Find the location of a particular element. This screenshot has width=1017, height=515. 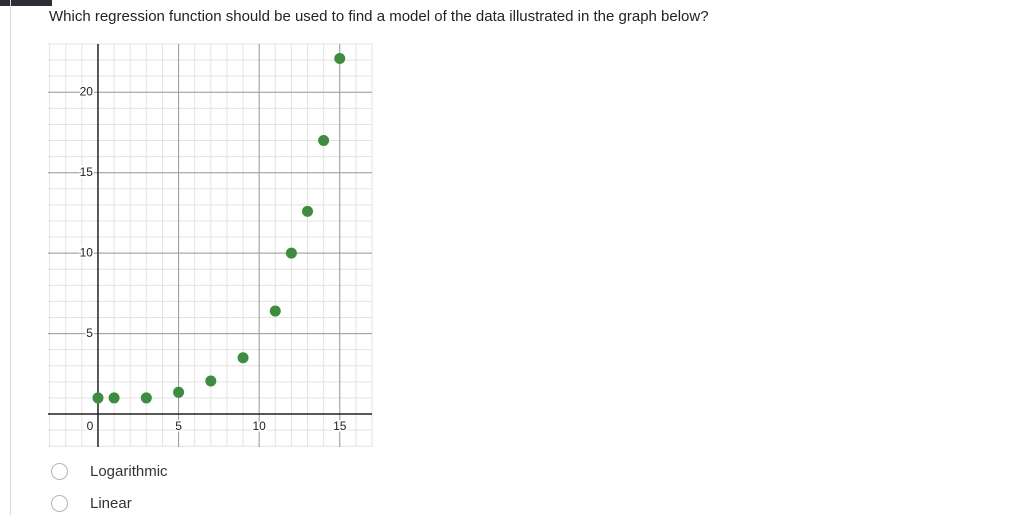

x-tick-label: 0 is located at coordinates (90, 426).